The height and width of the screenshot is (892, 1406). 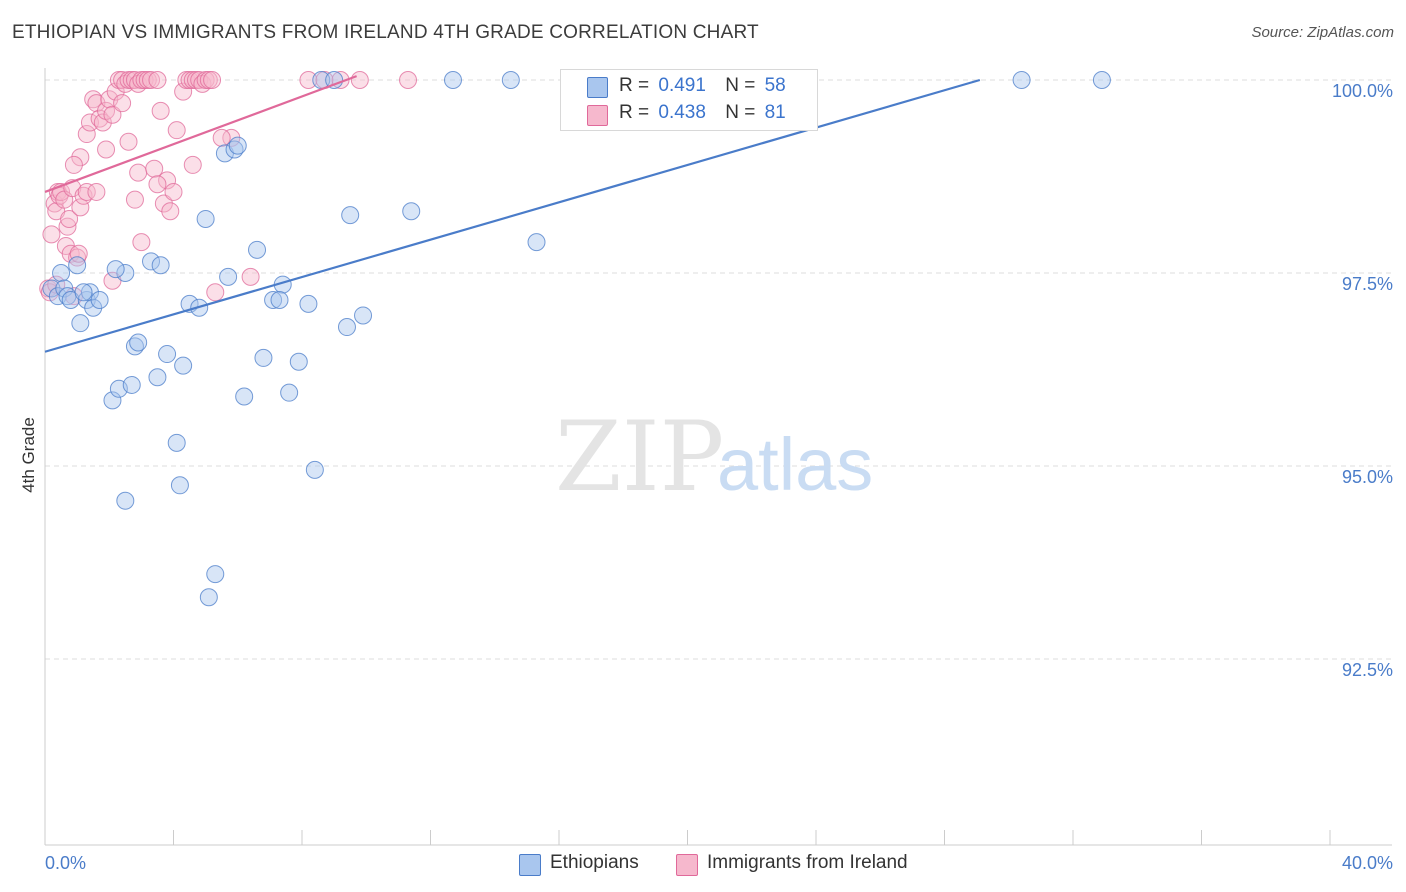 I want to click on legend-swatch-ireland, so click(x=597, y=115).